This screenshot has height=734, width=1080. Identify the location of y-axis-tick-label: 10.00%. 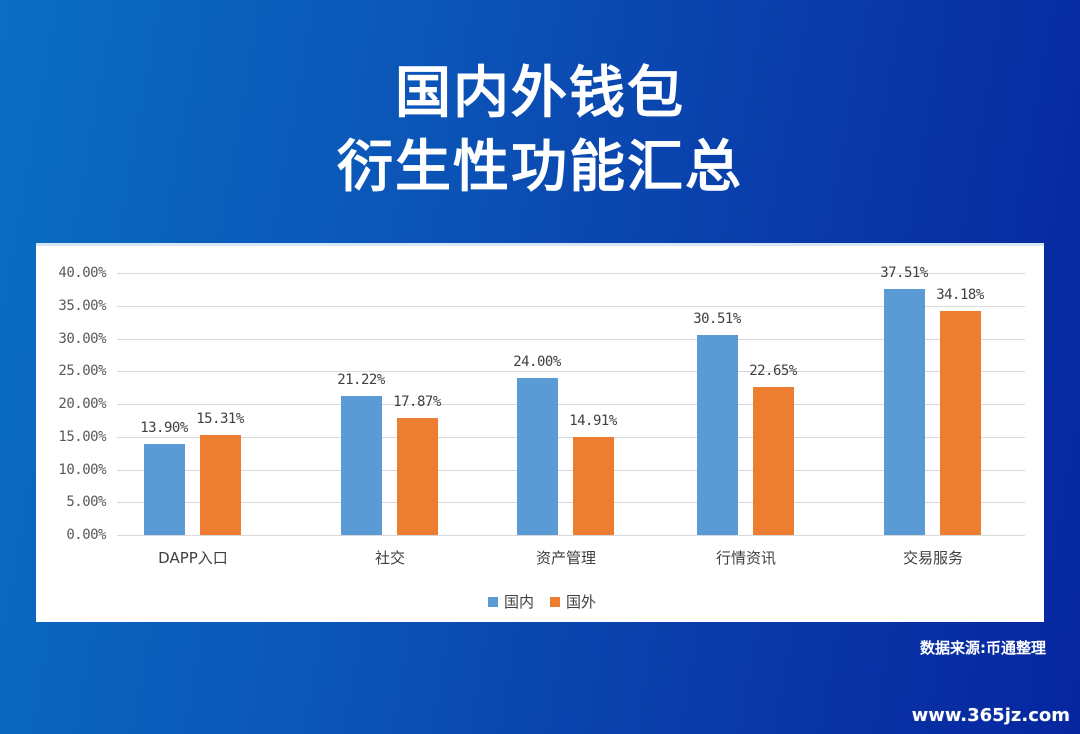
(82, 469).